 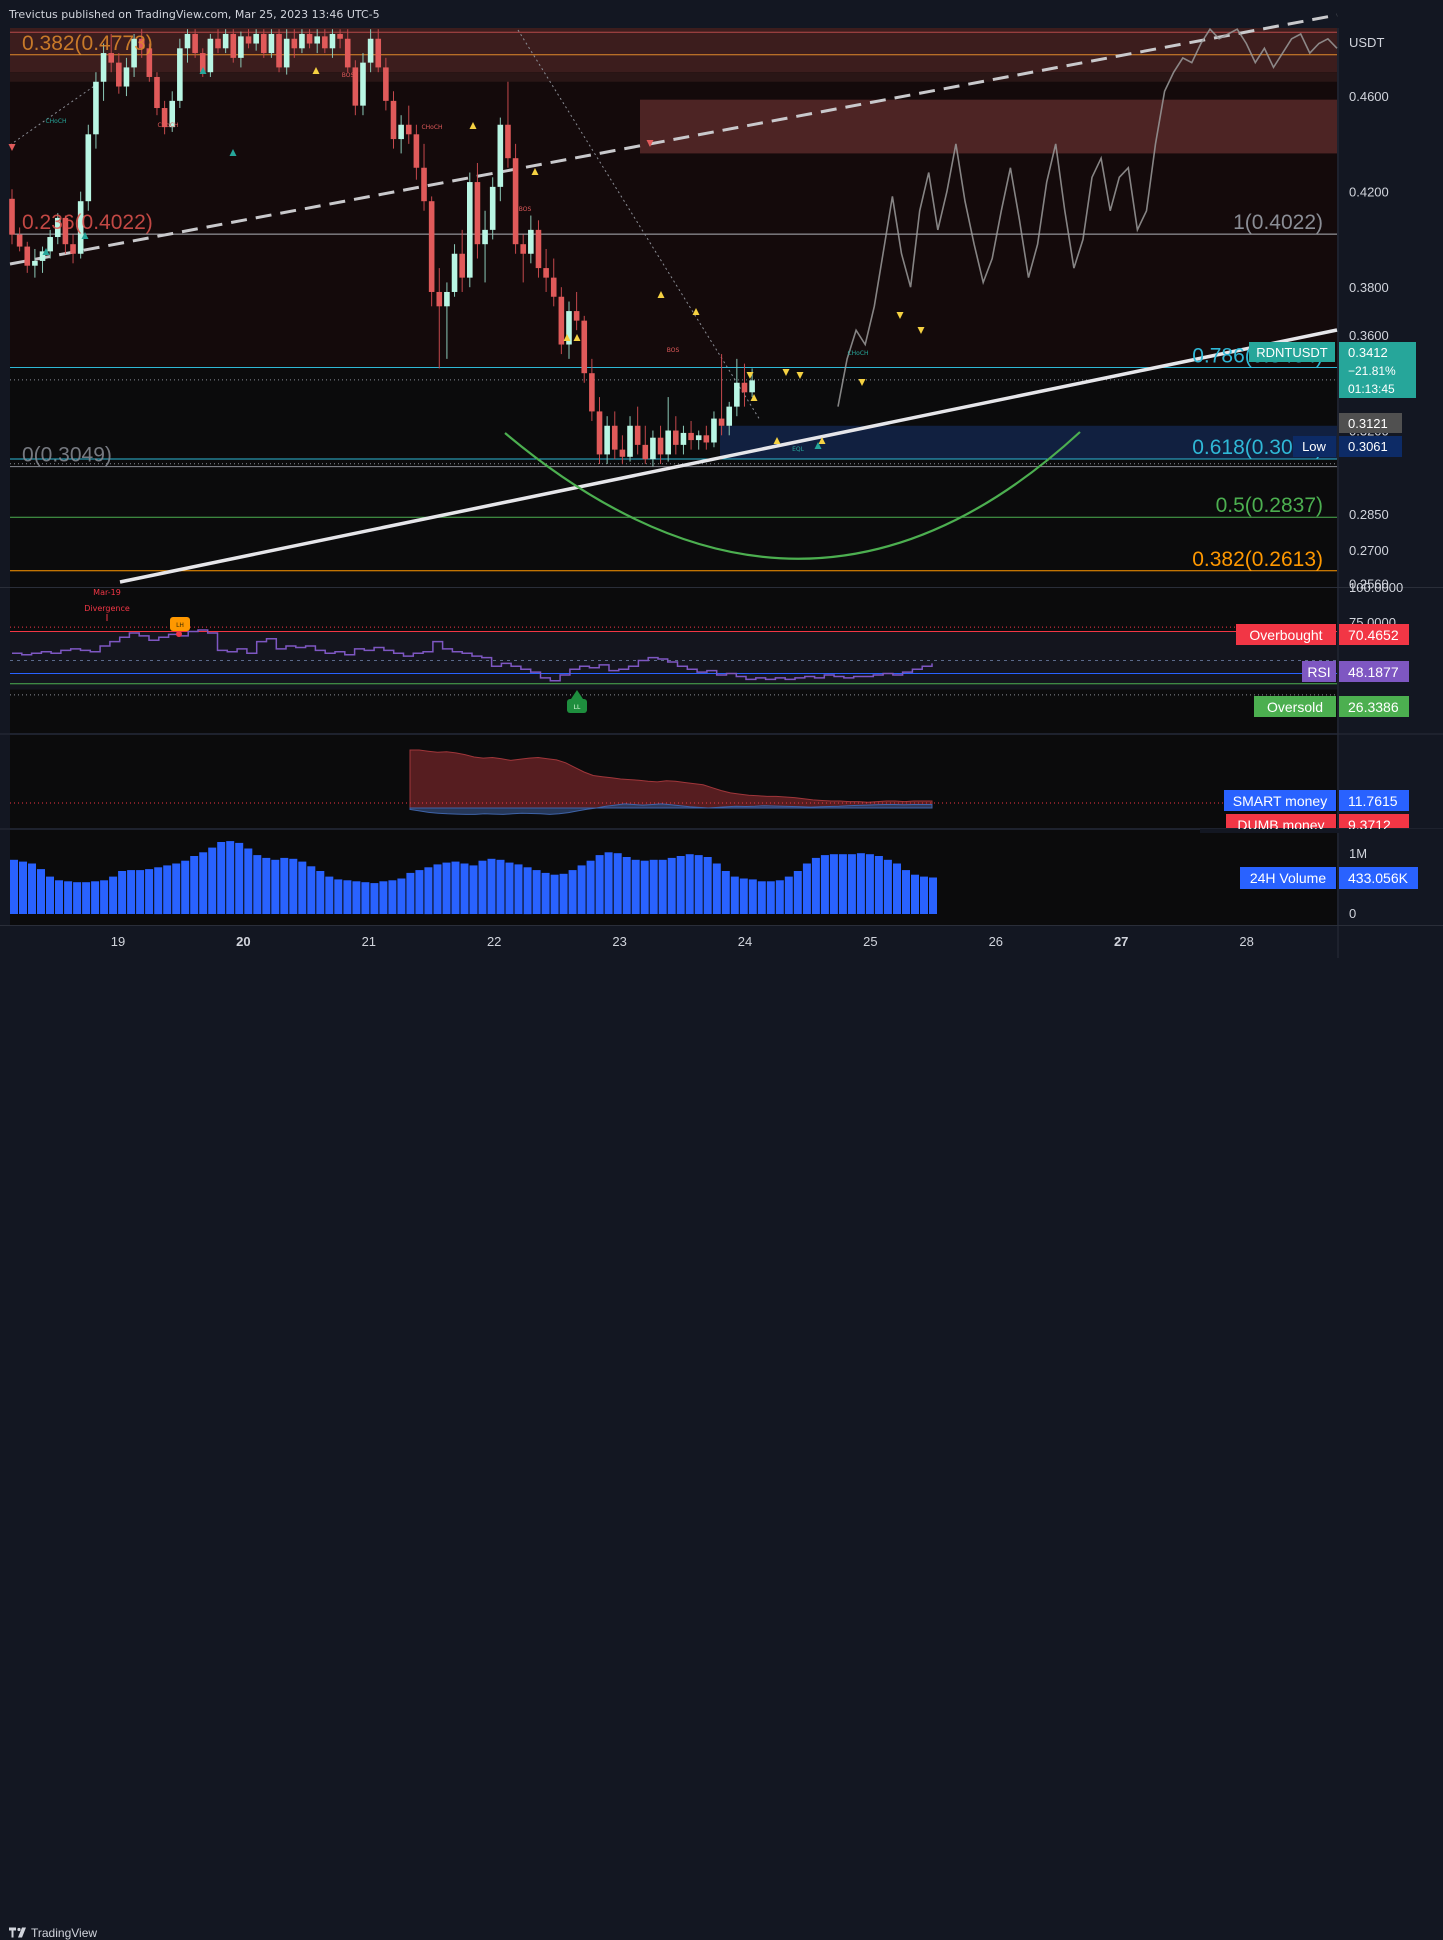 What do you see at coordinates (1087, 217) in the screenshot?
I see `projected-path` at bounding box center [1087, 217].